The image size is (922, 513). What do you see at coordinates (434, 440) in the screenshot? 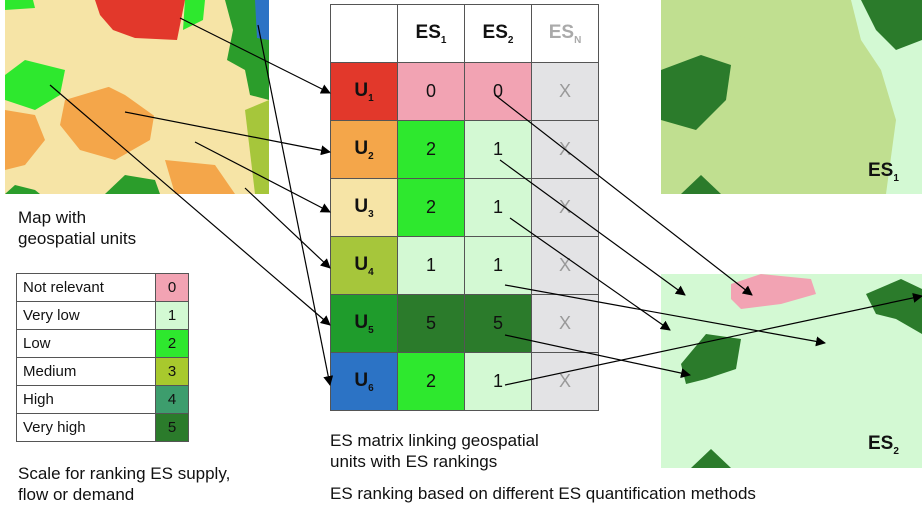
I see `matrix-caption-line: ES matrix linking geospatial` at bounding box center [434, 440].